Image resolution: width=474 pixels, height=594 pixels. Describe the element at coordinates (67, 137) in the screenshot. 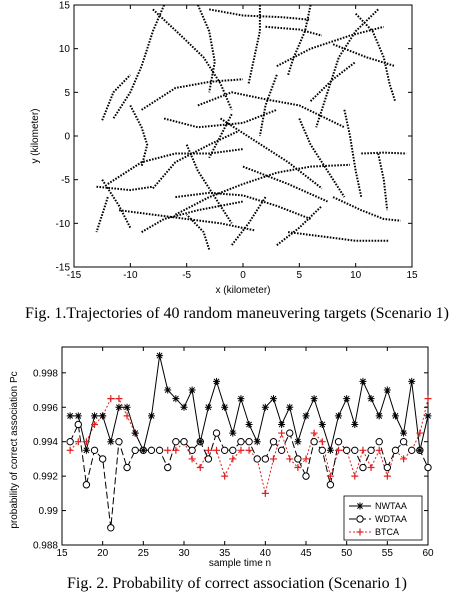

I see `fig1-y-tick-label: 0` at that location.